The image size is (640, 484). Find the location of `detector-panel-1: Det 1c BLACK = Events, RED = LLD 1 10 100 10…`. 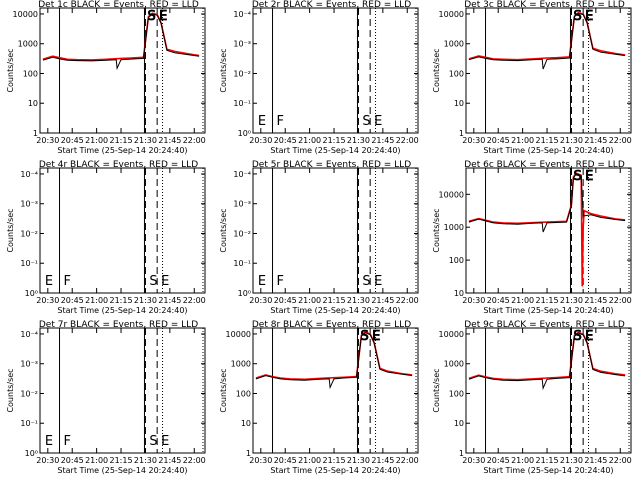

detector-panel-1: Det 1c BLACK = Events, RED = LLD 1 10 100 10… is located at coordinates (106, 77).